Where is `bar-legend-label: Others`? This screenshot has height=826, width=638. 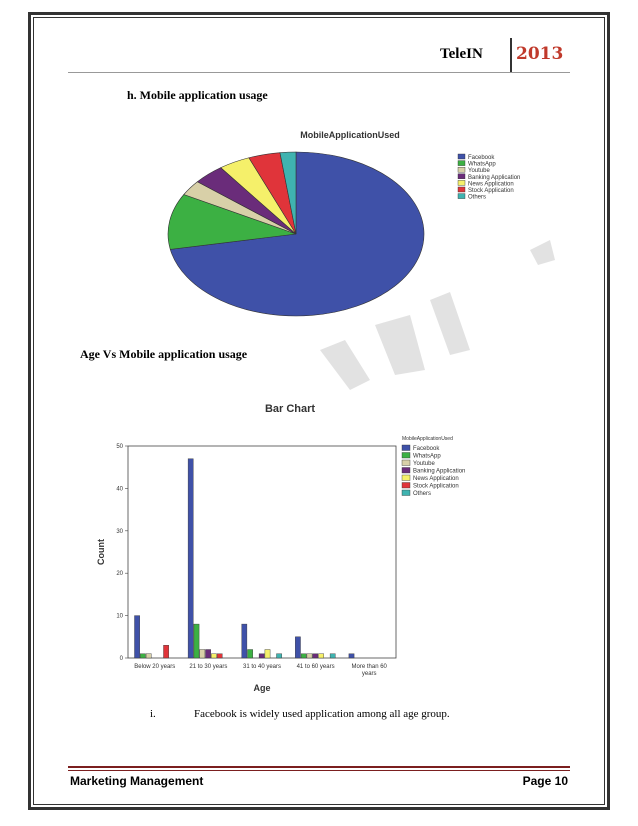
bar-legend-label: Others is located at coordinates (422, 494).